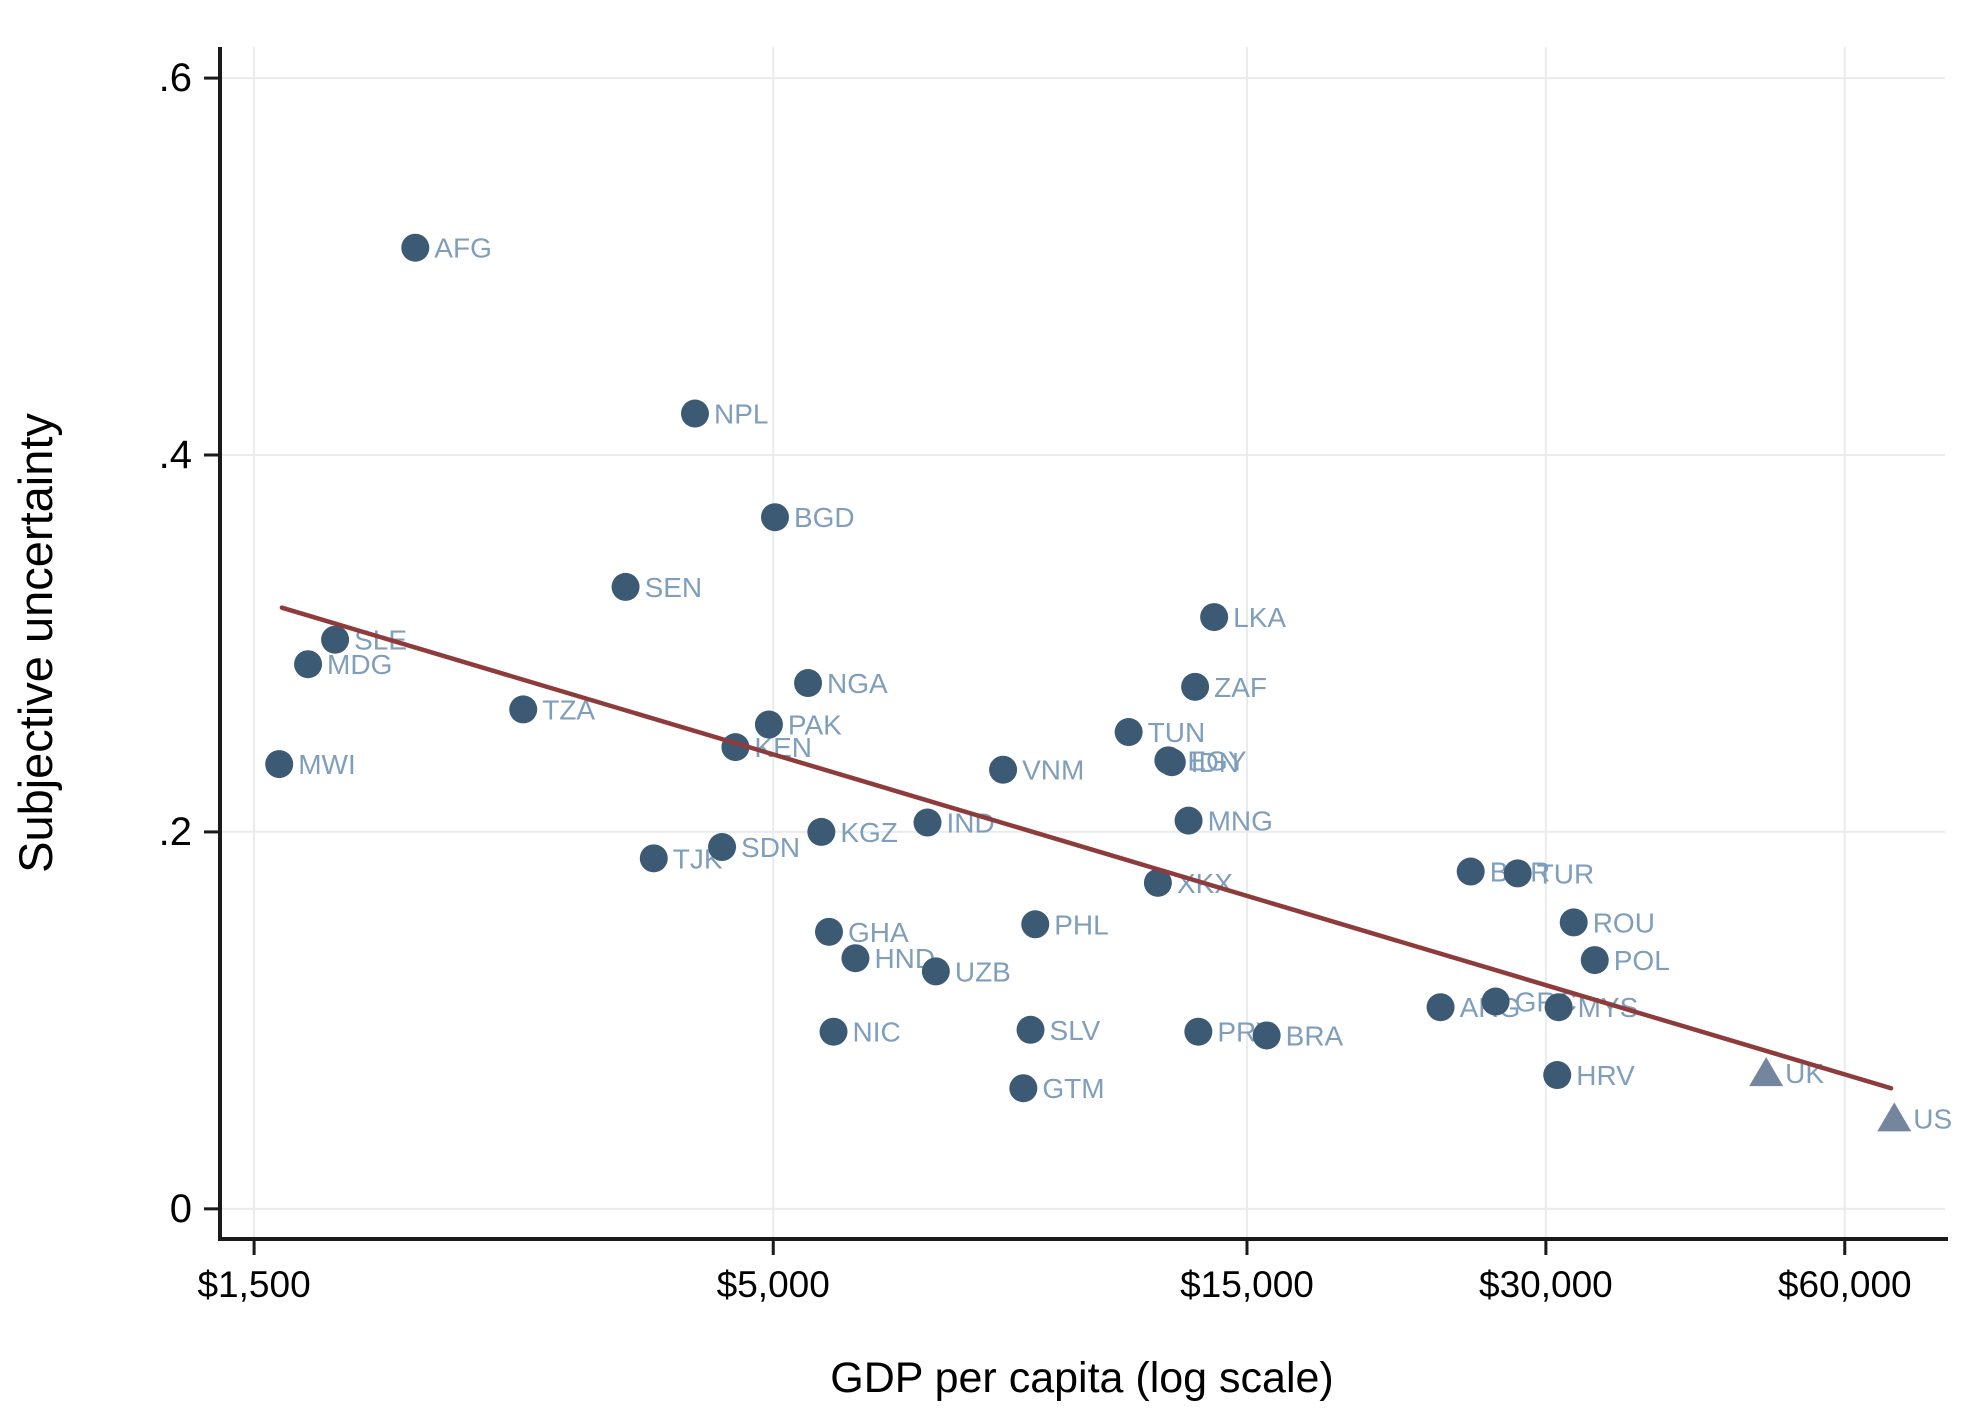  Describe the element at coordinates (1594, 960) in the screenshot. I see `data-point-POL` at that location.